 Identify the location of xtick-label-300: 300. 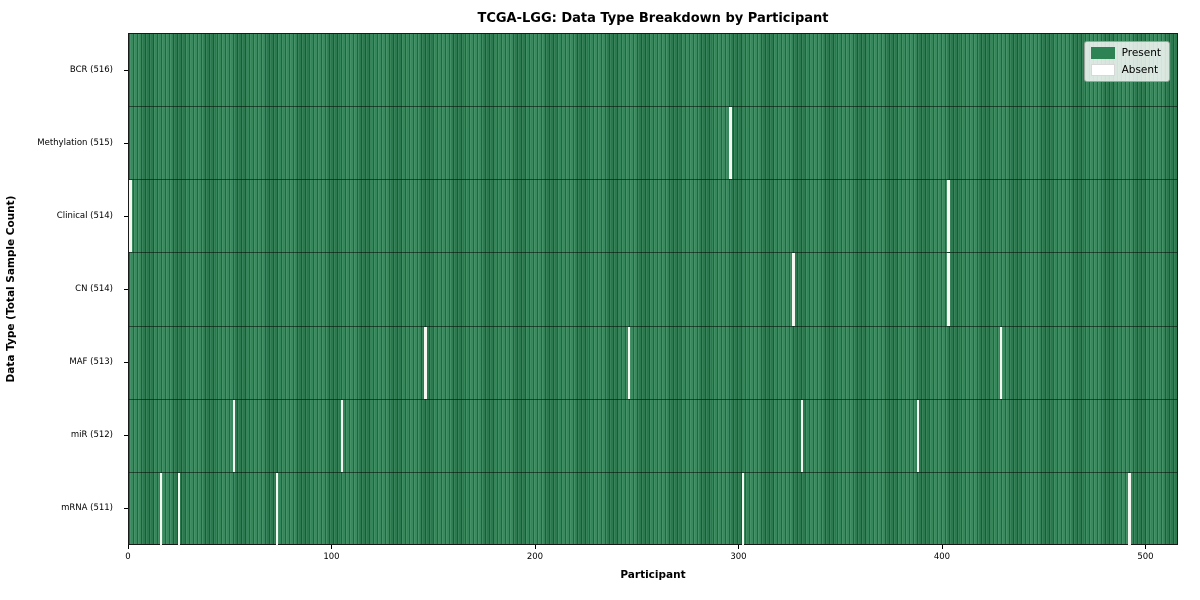
(738, 557).